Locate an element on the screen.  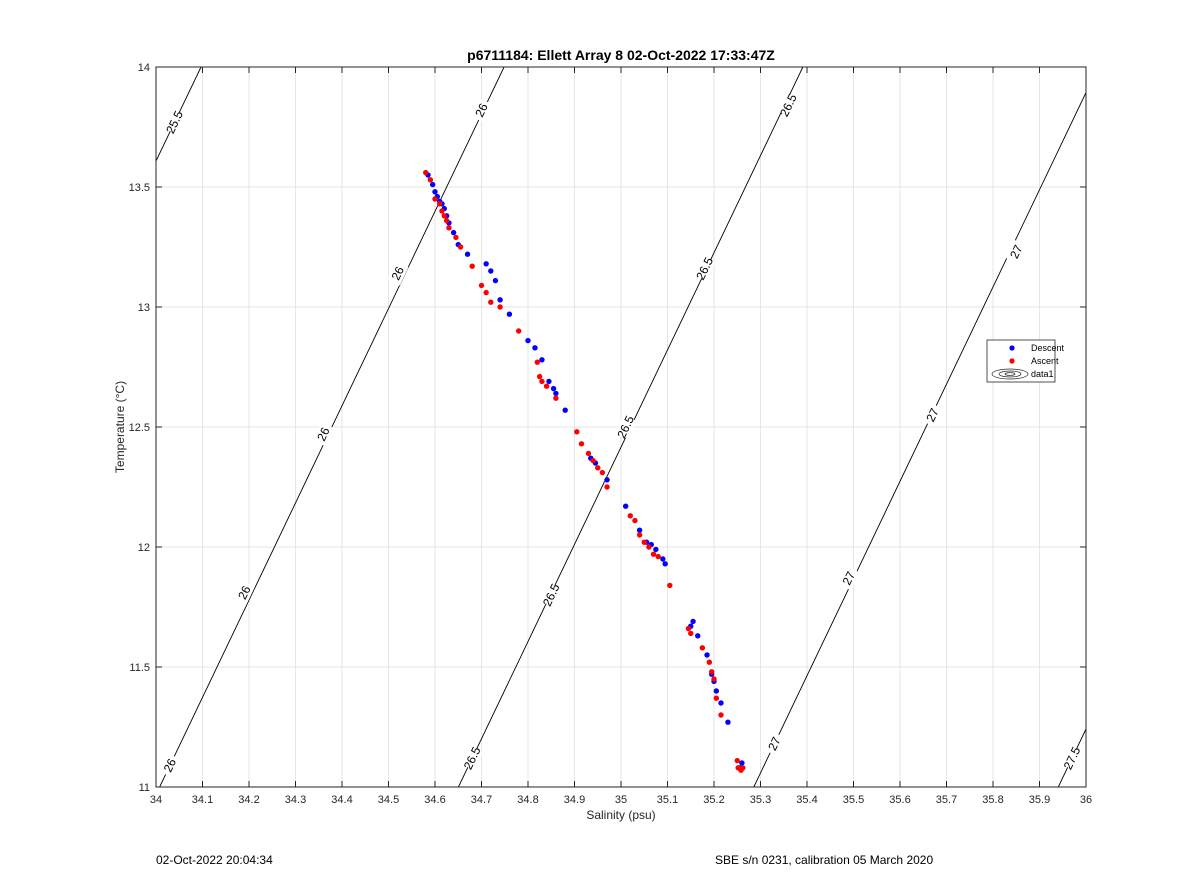
footer-timestamp: 02-Oct-2022 20:04:34 is located at coordinates (214, 860).